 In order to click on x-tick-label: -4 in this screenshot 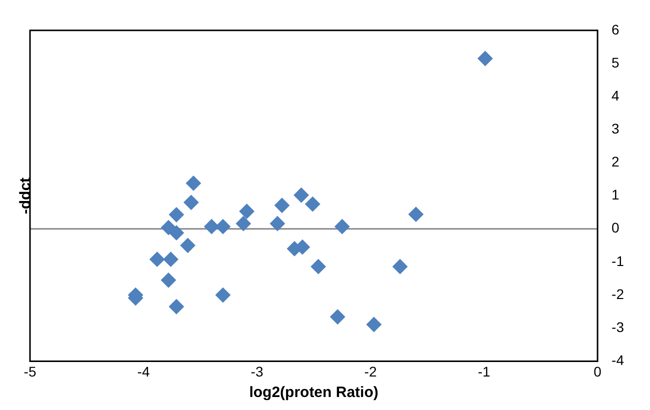, I will do `click(143, 371)`.